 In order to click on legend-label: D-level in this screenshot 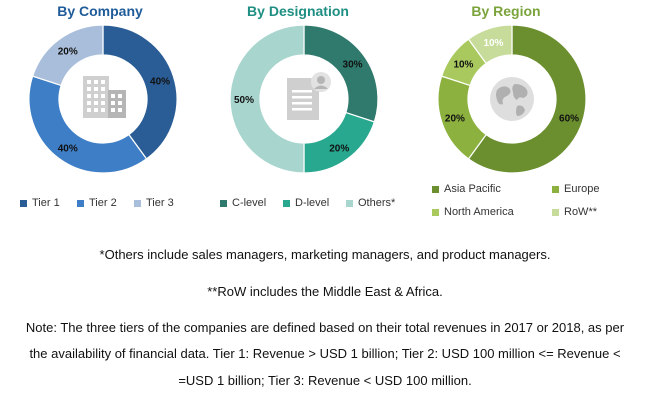, I will do `click(312, 203)`.